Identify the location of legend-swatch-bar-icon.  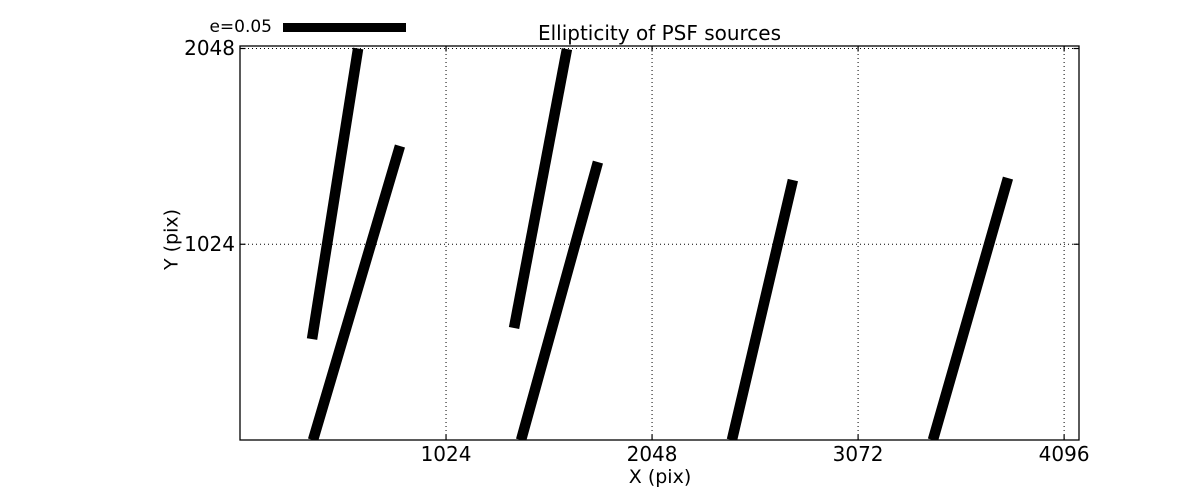
(344, 27).